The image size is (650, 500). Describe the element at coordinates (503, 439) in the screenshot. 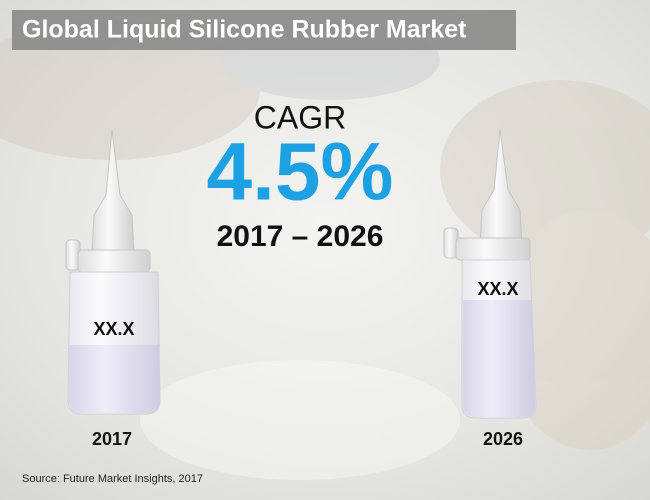

I see `bottle-year: 2026` at that location.